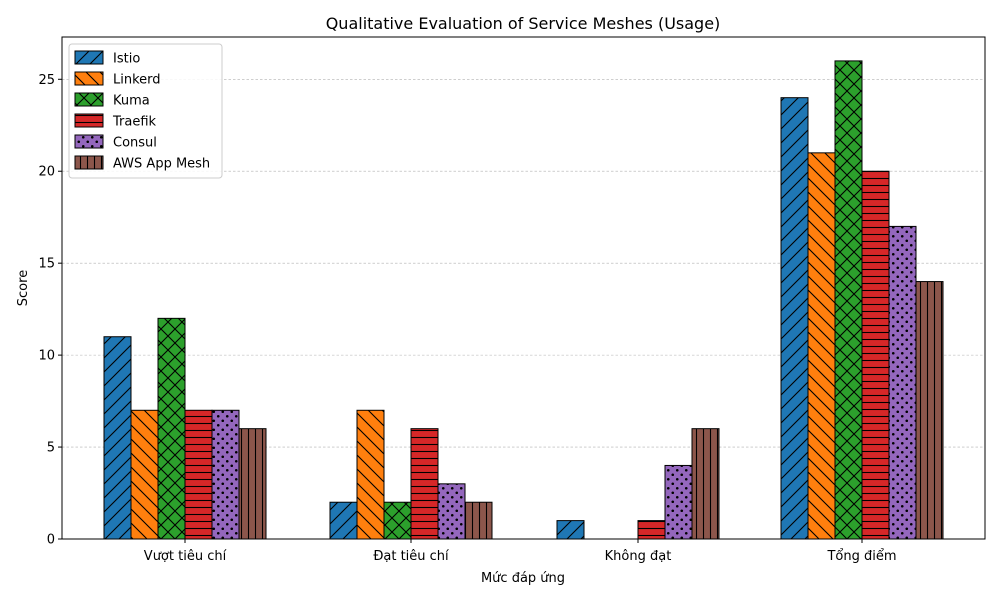 The width and height of the screenshot is (1000, 600). What do you see at coordinates (89, 78) in the screenshot?
I see `legend-swatch-linkerd` at bounding box center [89, 78].